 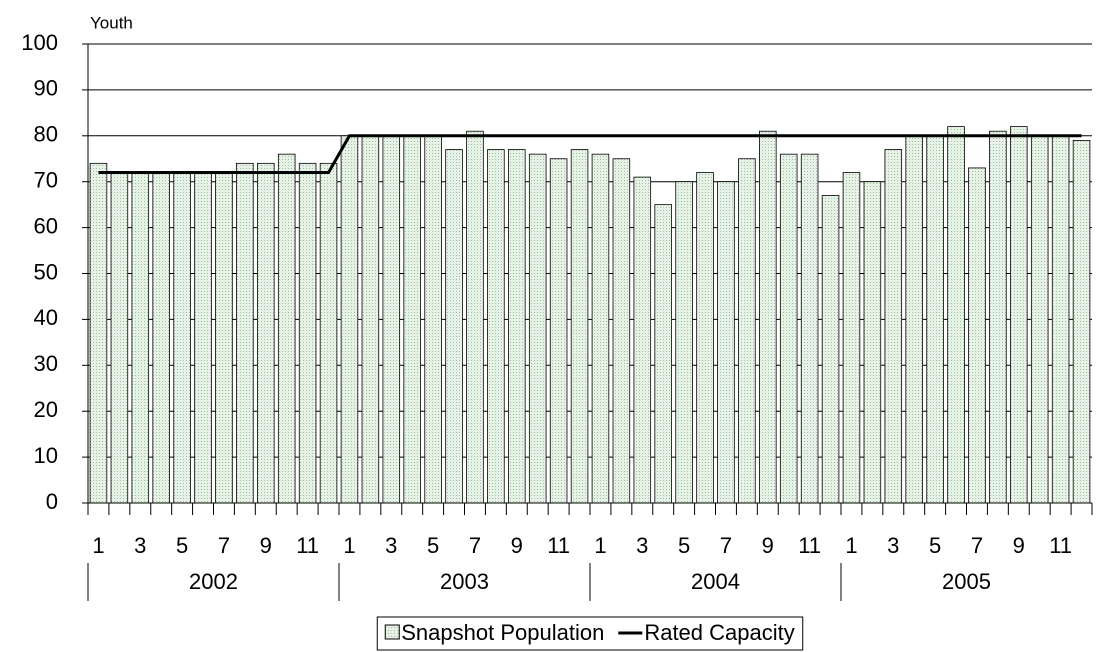 I want to click on y-tick-label: 90, so click(x=46, y=88).